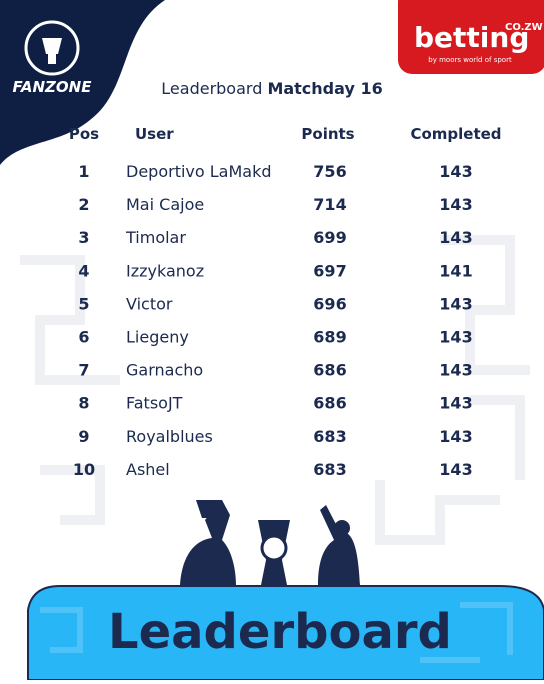 The height and width of the screenshot is (684, 544). Describe the element at coordinates (83, 403) in the screenshot. I see `pos-cell: 8` at that location.